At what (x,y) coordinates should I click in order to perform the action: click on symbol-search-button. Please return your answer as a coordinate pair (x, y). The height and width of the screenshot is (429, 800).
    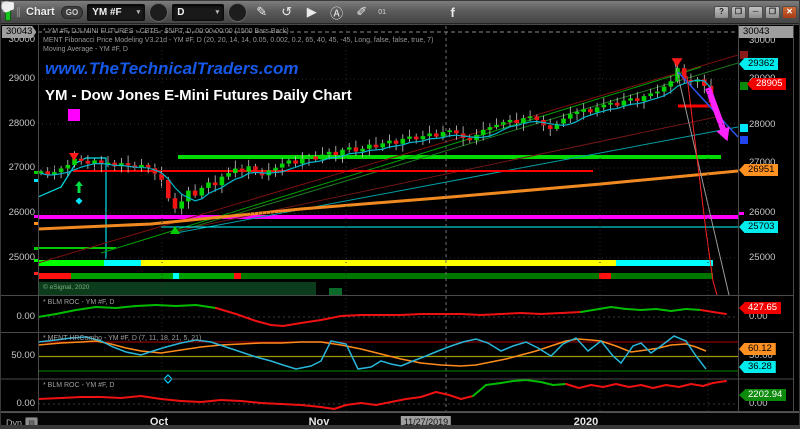
    Looking at the image, I should click on (85, 11).